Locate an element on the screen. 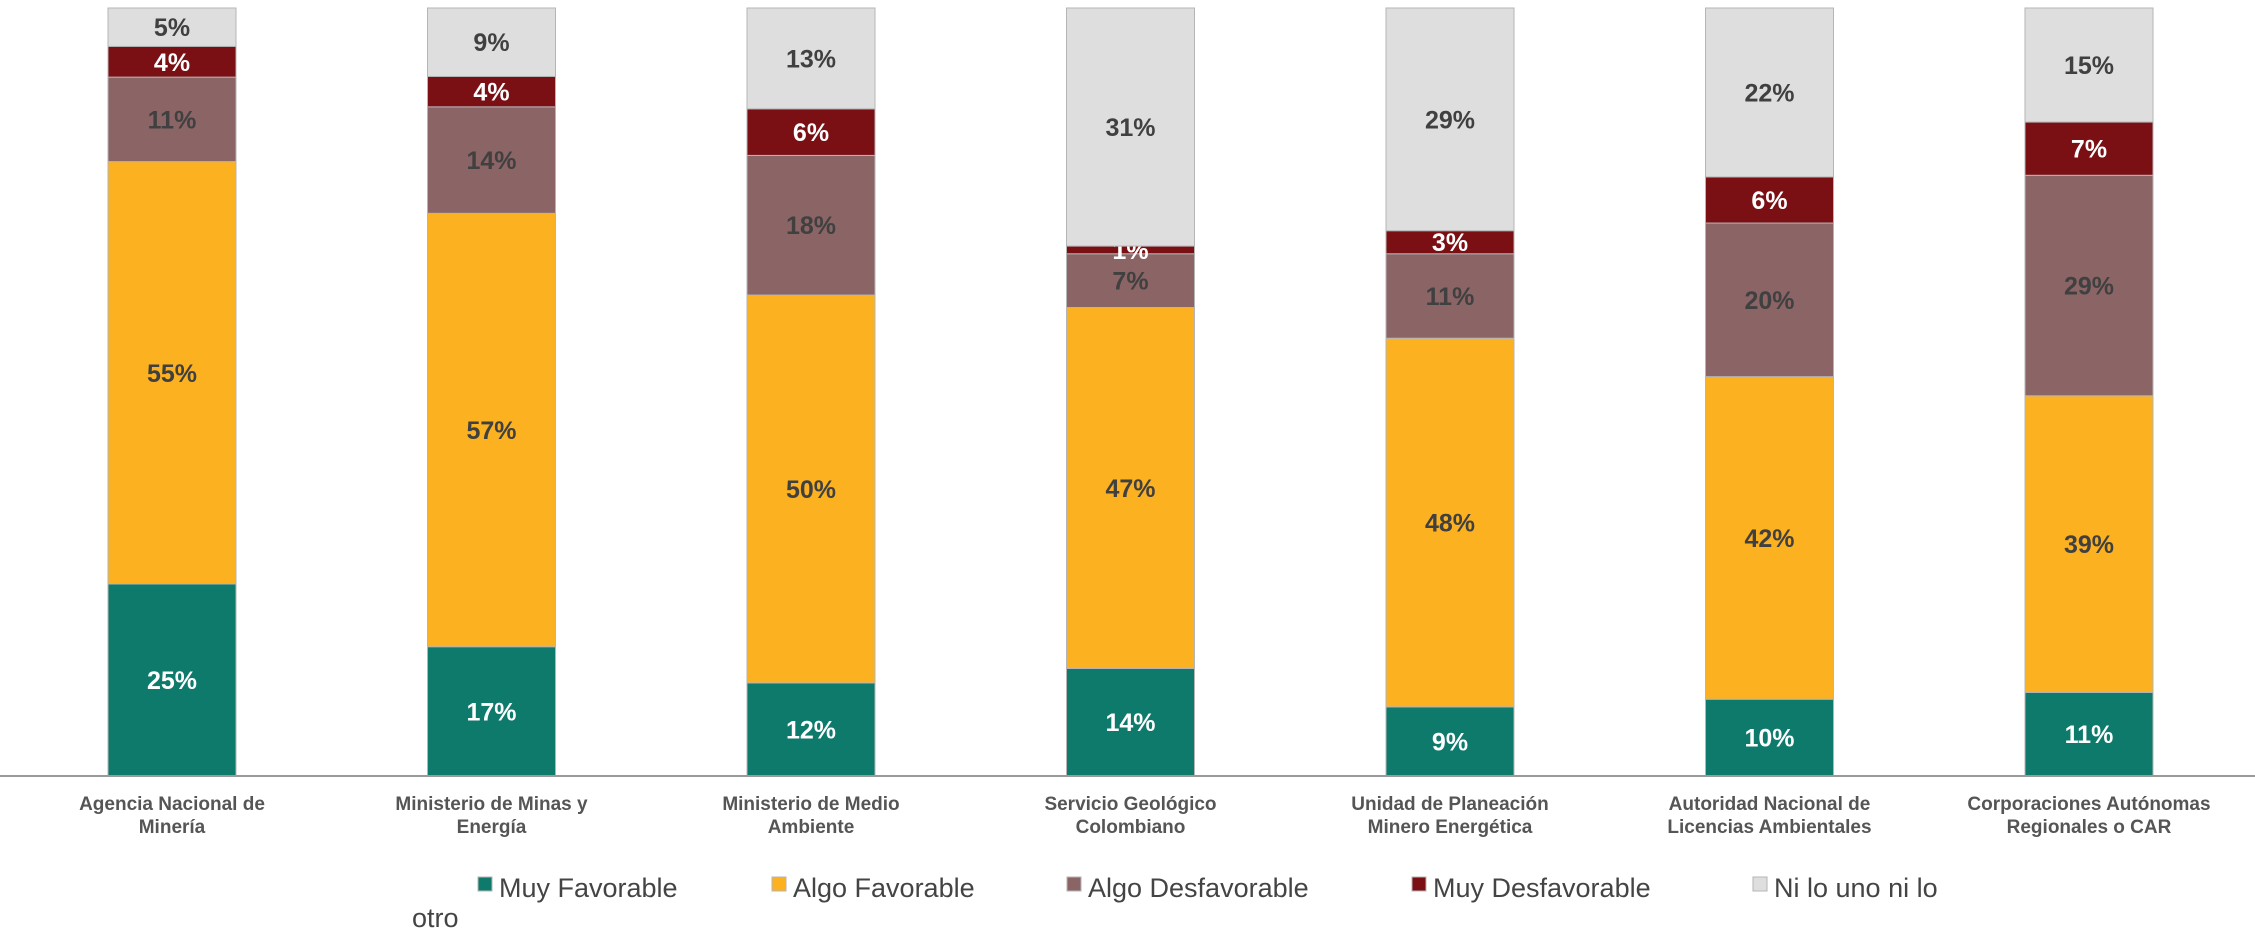 This screenshot has height=930, width=2255. data-label: 20% is located at coordinates (1769, 301).